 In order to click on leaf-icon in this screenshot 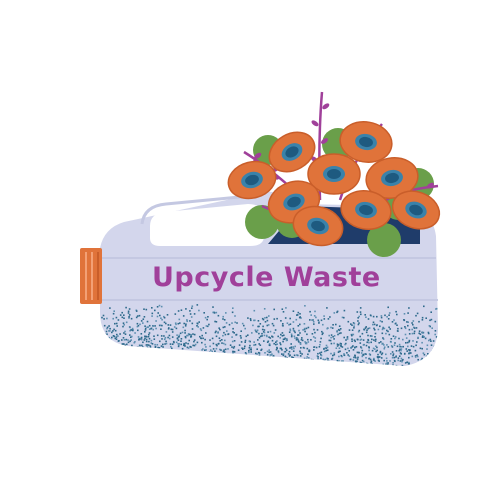, I will do `click(384, 240)`.